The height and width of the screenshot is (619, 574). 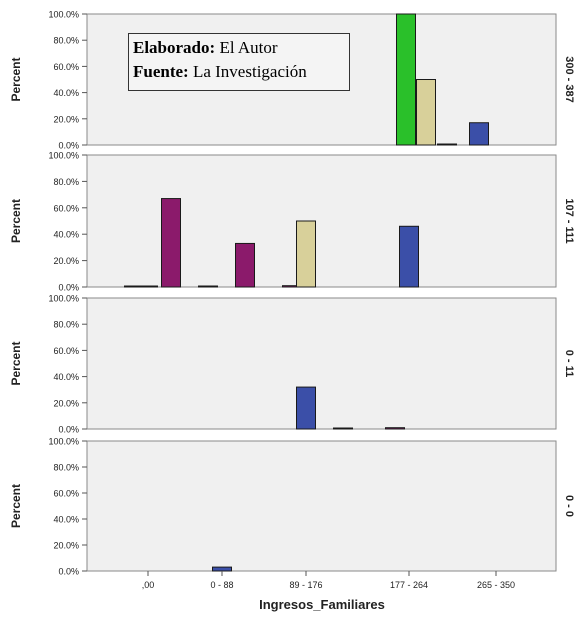 What do you see at coordinates (148, 585) in the screenshot?
I see `x-tick-label: ,00` at bounding box center [148, 585].